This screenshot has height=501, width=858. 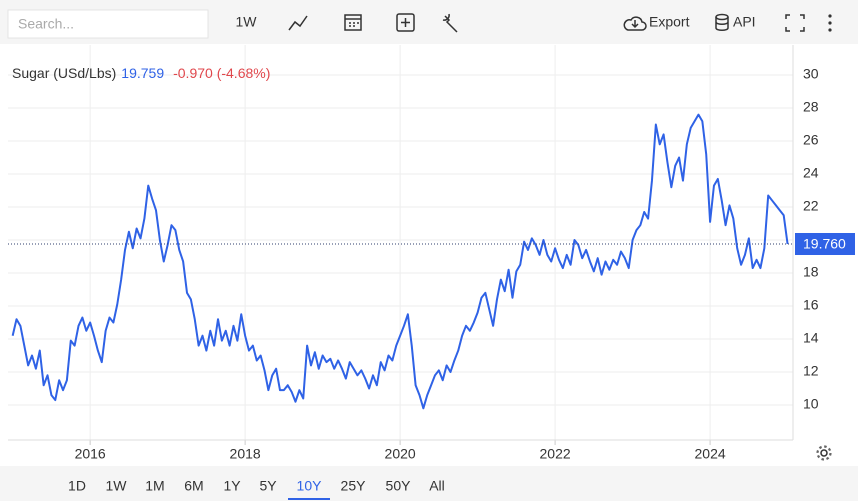 I want to click on y-tick-label: 10, so click(x=811, y=404).